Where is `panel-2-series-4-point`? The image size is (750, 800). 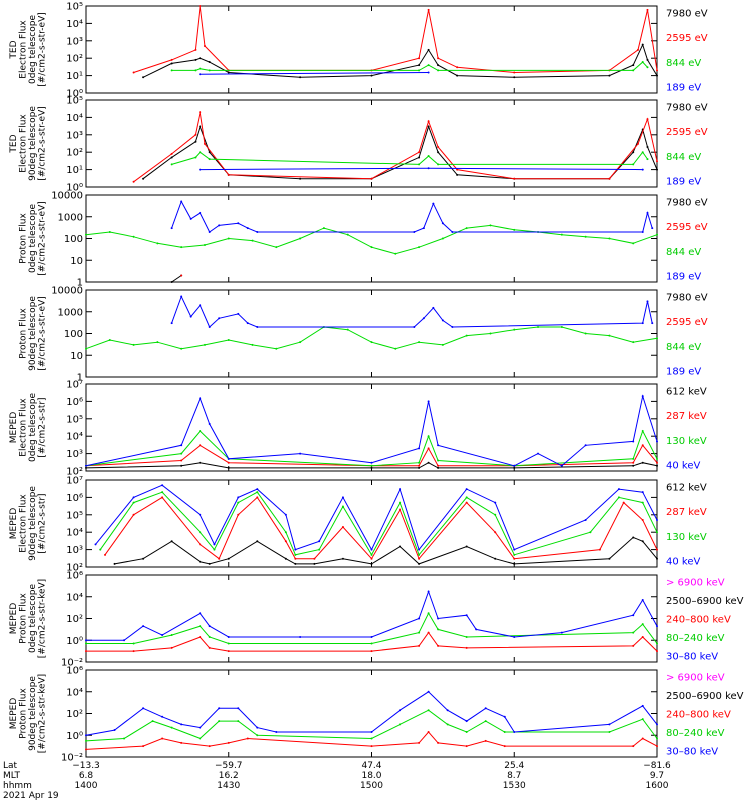 panel-2-series-4-point is located at coordinates (642, 169).